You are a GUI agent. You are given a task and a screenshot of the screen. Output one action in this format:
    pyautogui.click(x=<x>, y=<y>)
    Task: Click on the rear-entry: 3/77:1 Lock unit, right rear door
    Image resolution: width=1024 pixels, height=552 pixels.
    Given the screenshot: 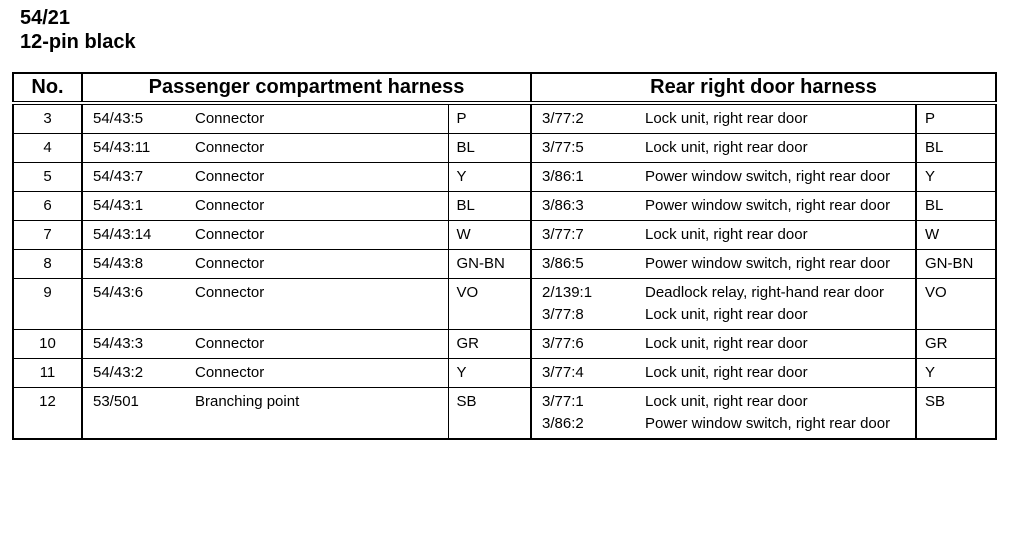 What is the action you would take?
    pyautogui.click(x=723, y=402)
    